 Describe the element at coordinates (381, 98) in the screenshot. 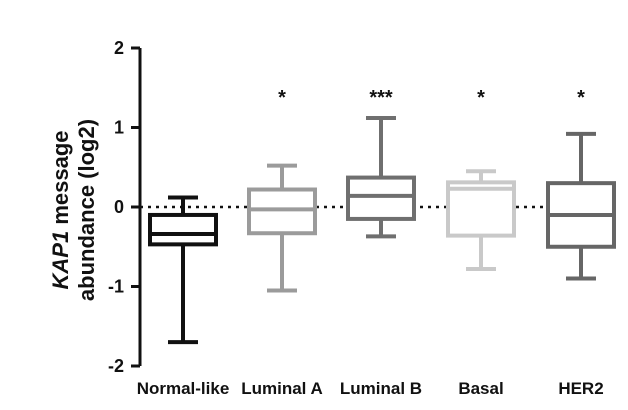

I see `significance-marker: ***` at that location.